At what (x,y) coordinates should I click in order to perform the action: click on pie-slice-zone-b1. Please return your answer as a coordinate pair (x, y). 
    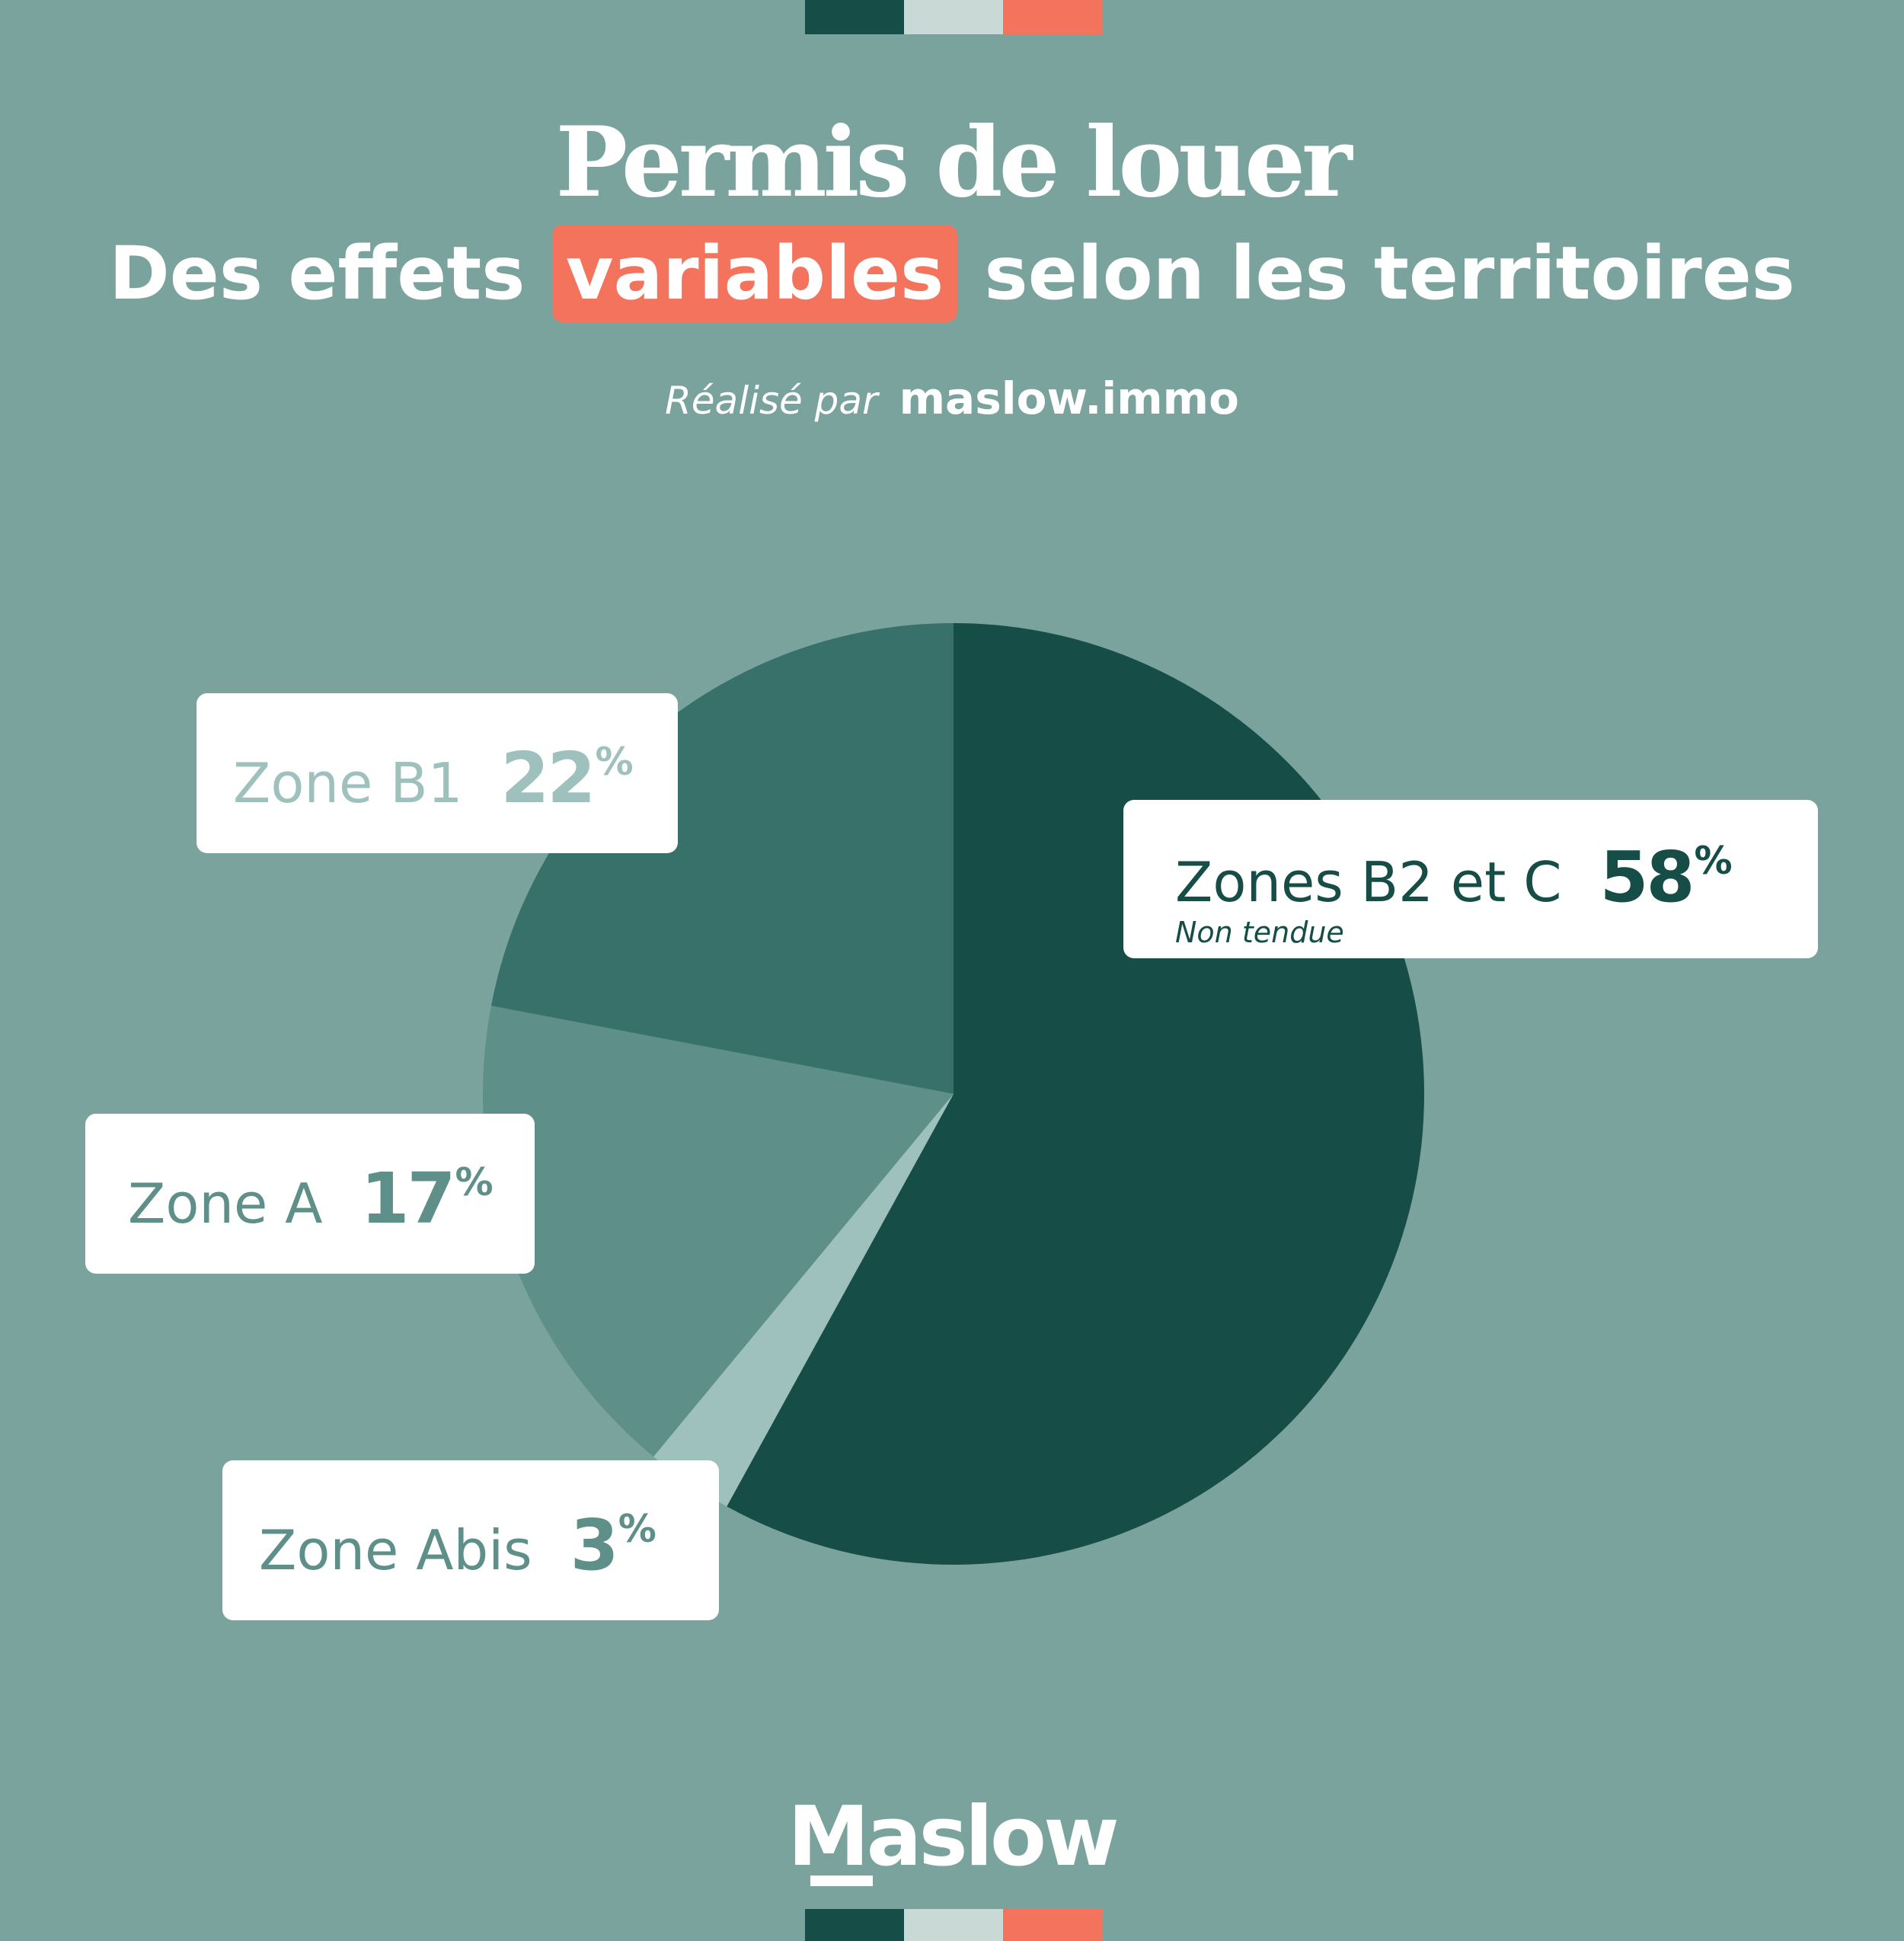
    Looking at the image, I should click on (722, 858).